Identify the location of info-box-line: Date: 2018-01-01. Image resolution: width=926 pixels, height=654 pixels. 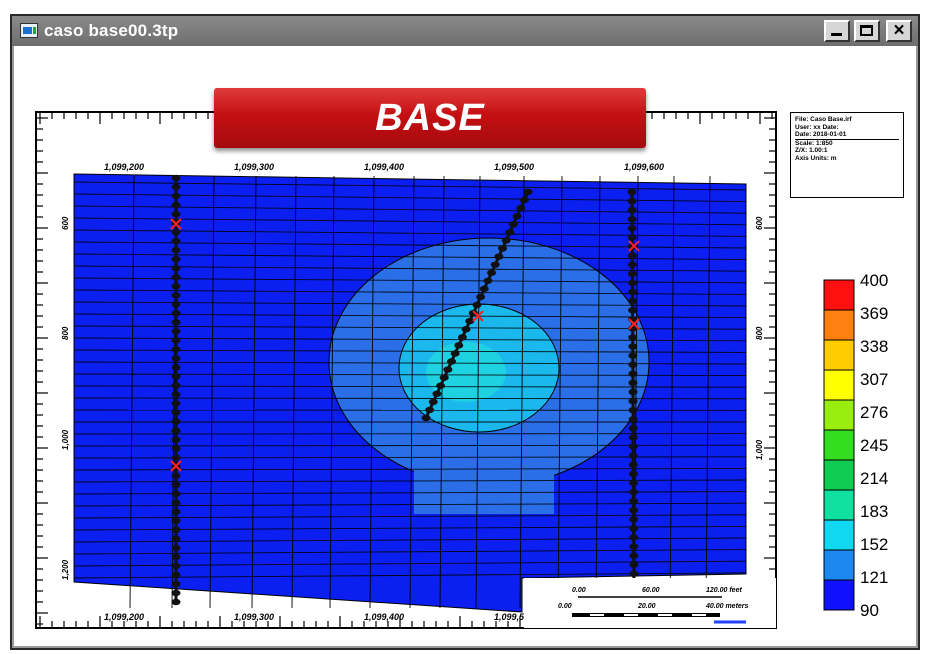
(821, 134).